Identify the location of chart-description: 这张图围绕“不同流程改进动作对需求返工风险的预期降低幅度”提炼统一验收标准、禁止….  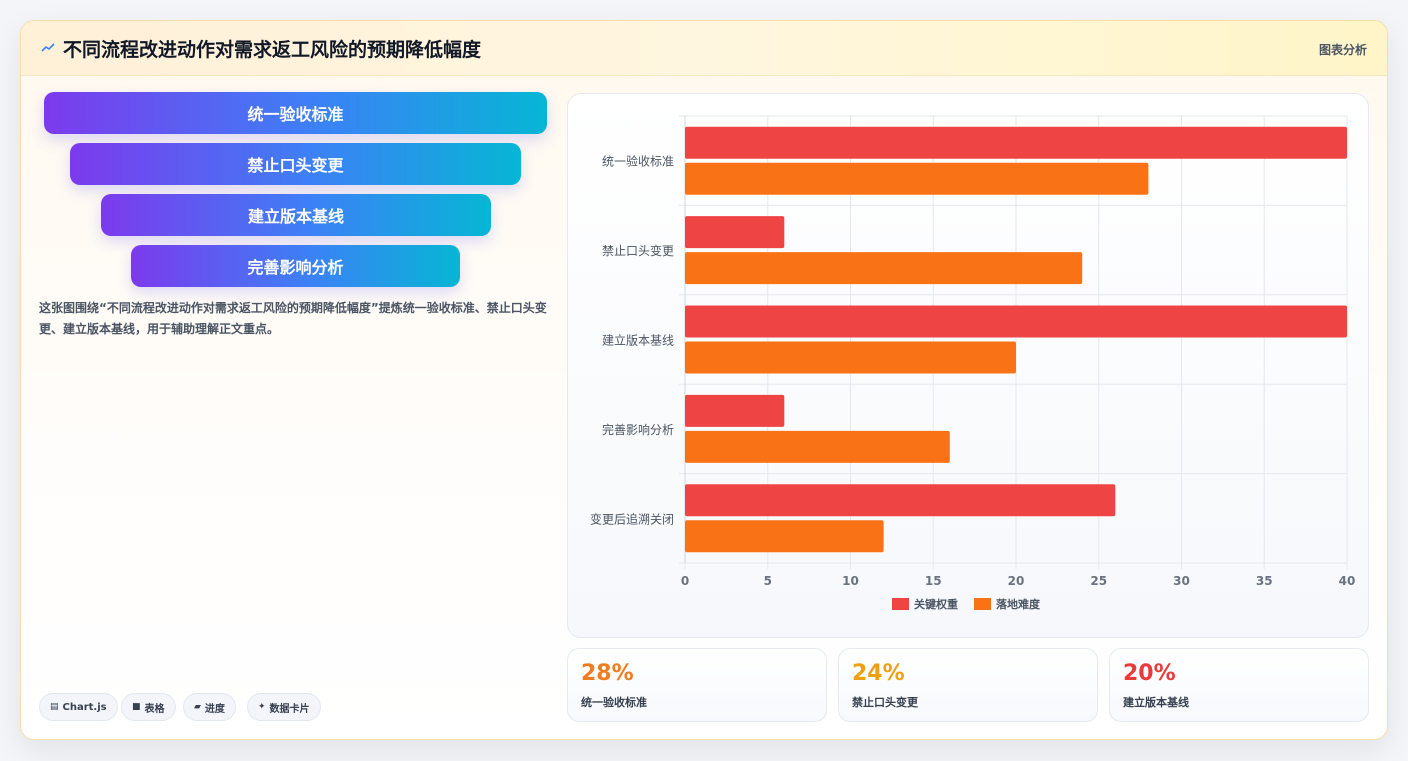
(293, 318).